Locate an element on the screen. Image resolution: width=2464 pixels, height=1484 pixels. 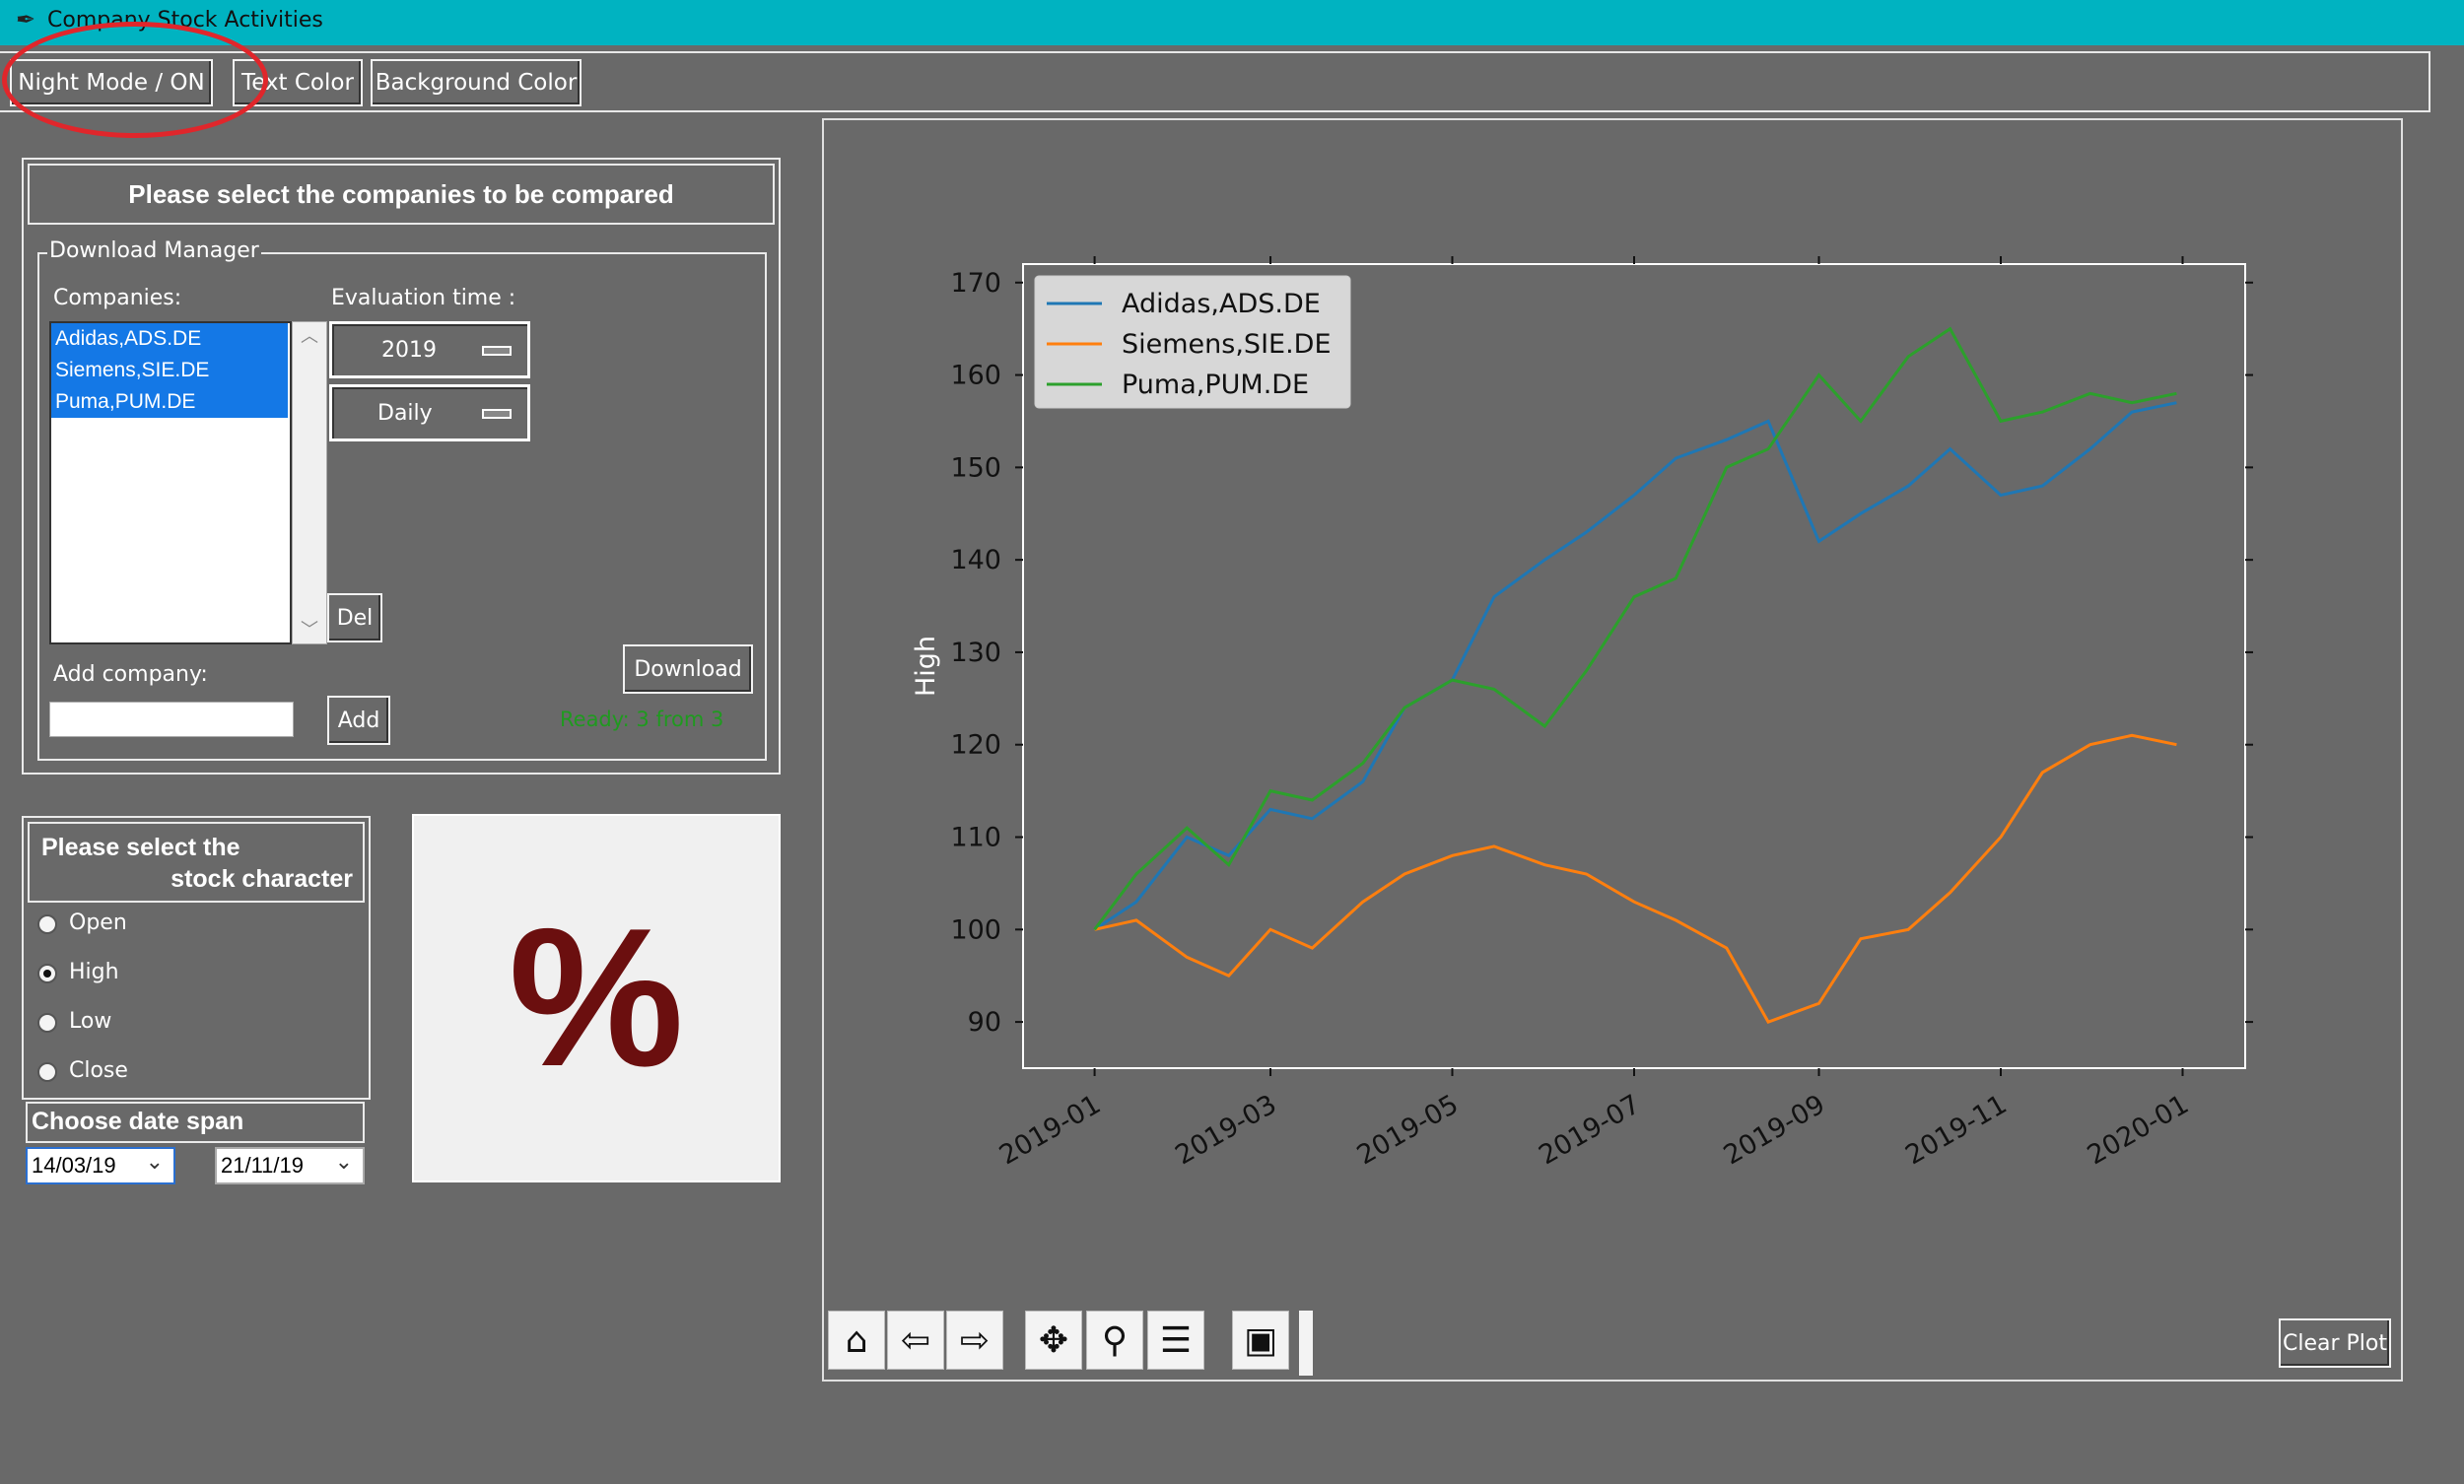
title-bar: ✒ Company Stock Activities is located at coordinates (1232, 22).